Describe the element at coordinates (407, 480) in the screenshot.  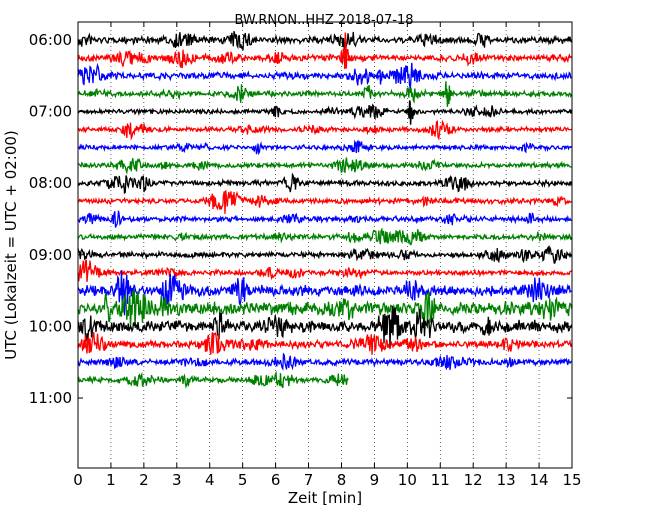
I see `x-tick-label: 10` at that location.